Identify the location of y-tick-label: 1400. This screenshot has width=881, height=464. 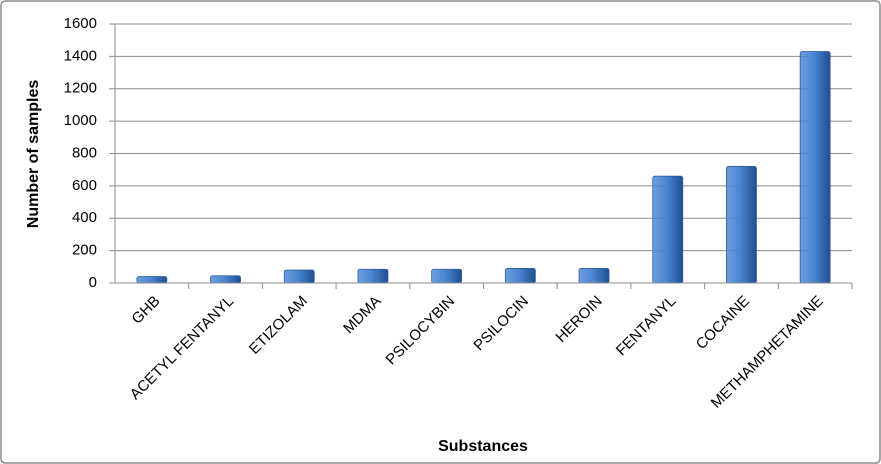
(80, 55).